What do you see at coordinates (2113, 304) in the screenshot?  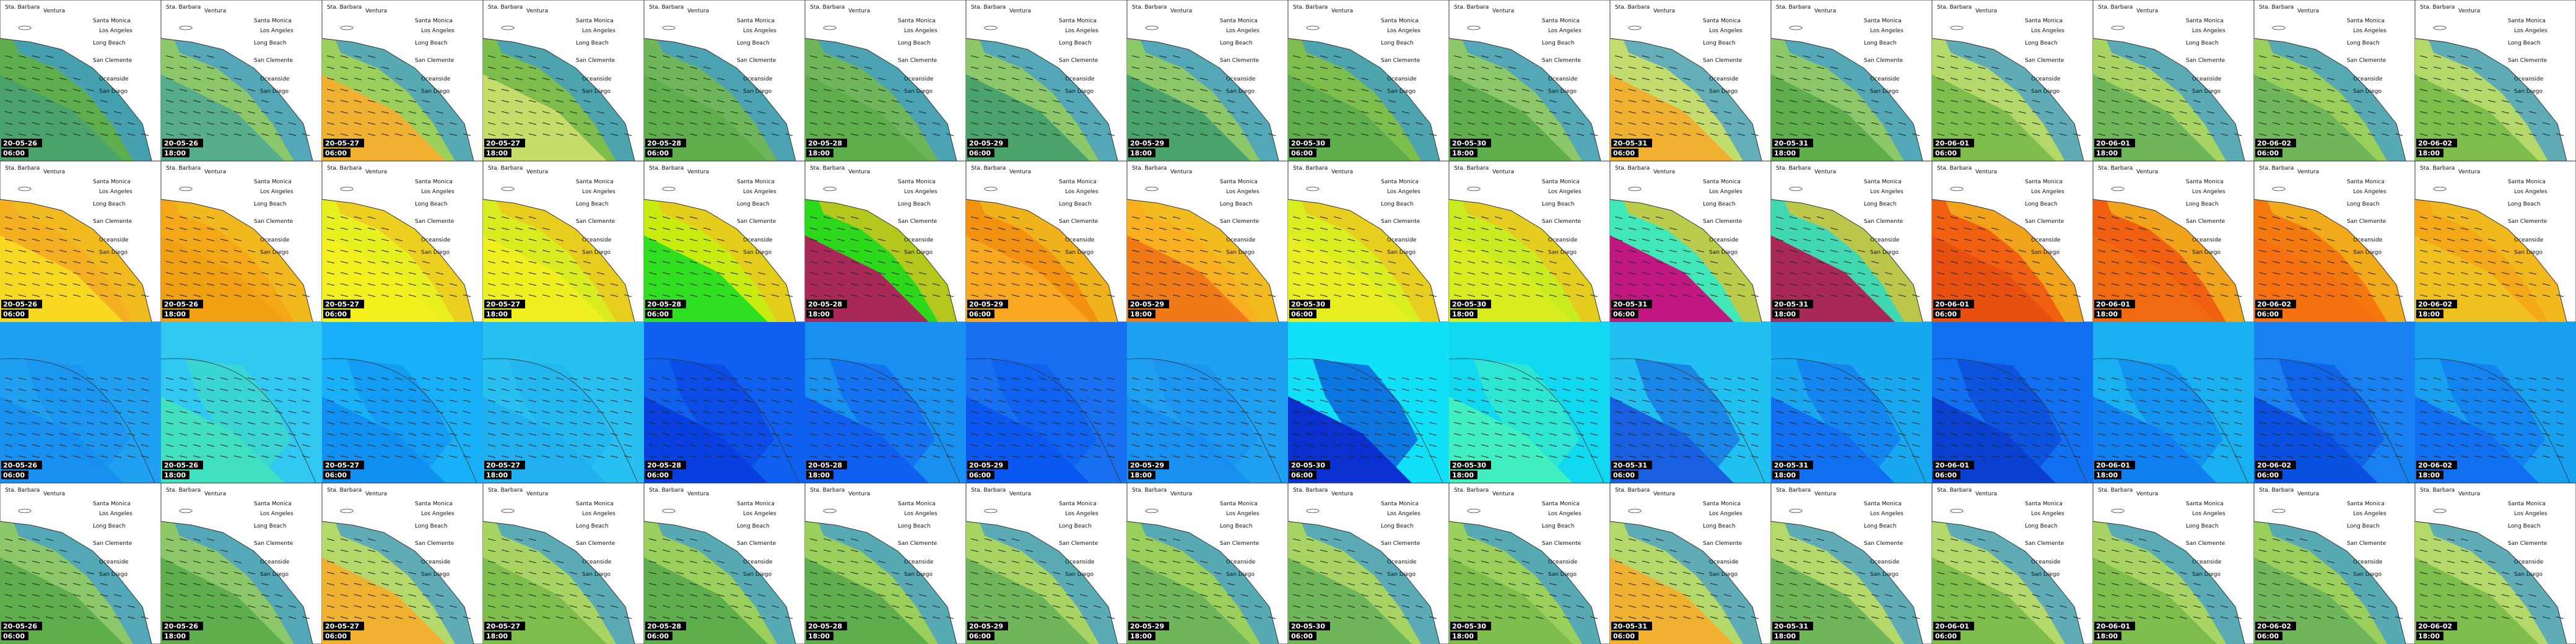 I see `date-label: 20-06-01` at bounding box center [2113, 304].